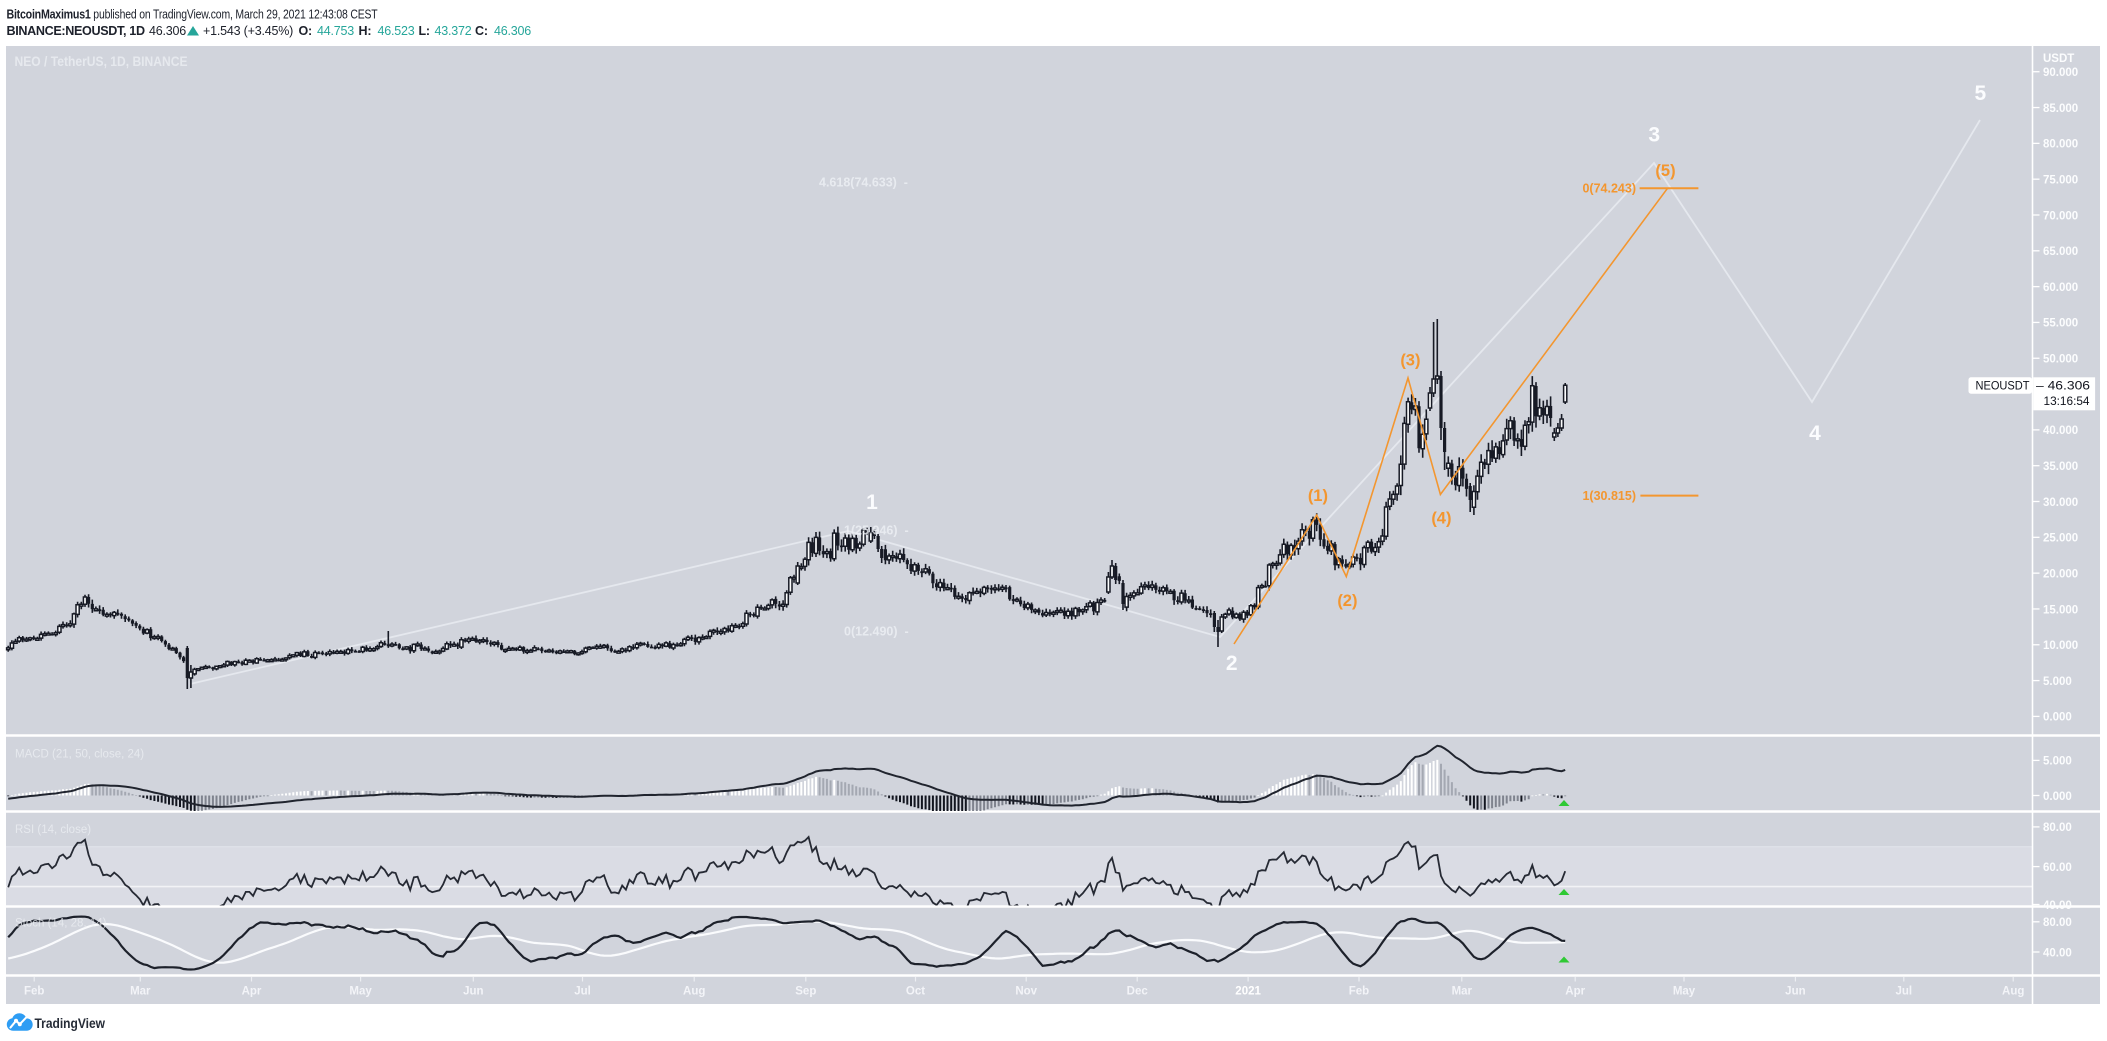 This screenshot has height=1041, width=2107. Describe the element at coordinates (1232, 663) in the screenshot. I see `svg-text: 2` at that location.